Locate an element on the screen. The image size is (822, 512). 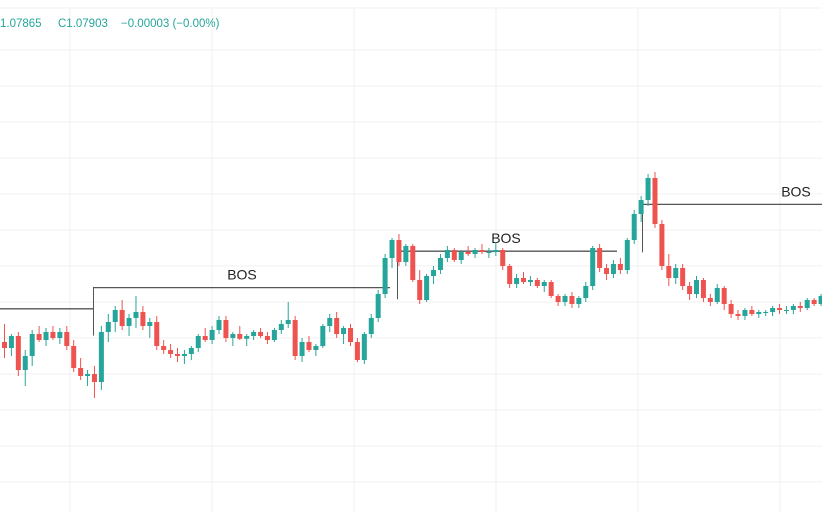
ohlc-low-value: 1.07865 is located at coordinates (21, 24).